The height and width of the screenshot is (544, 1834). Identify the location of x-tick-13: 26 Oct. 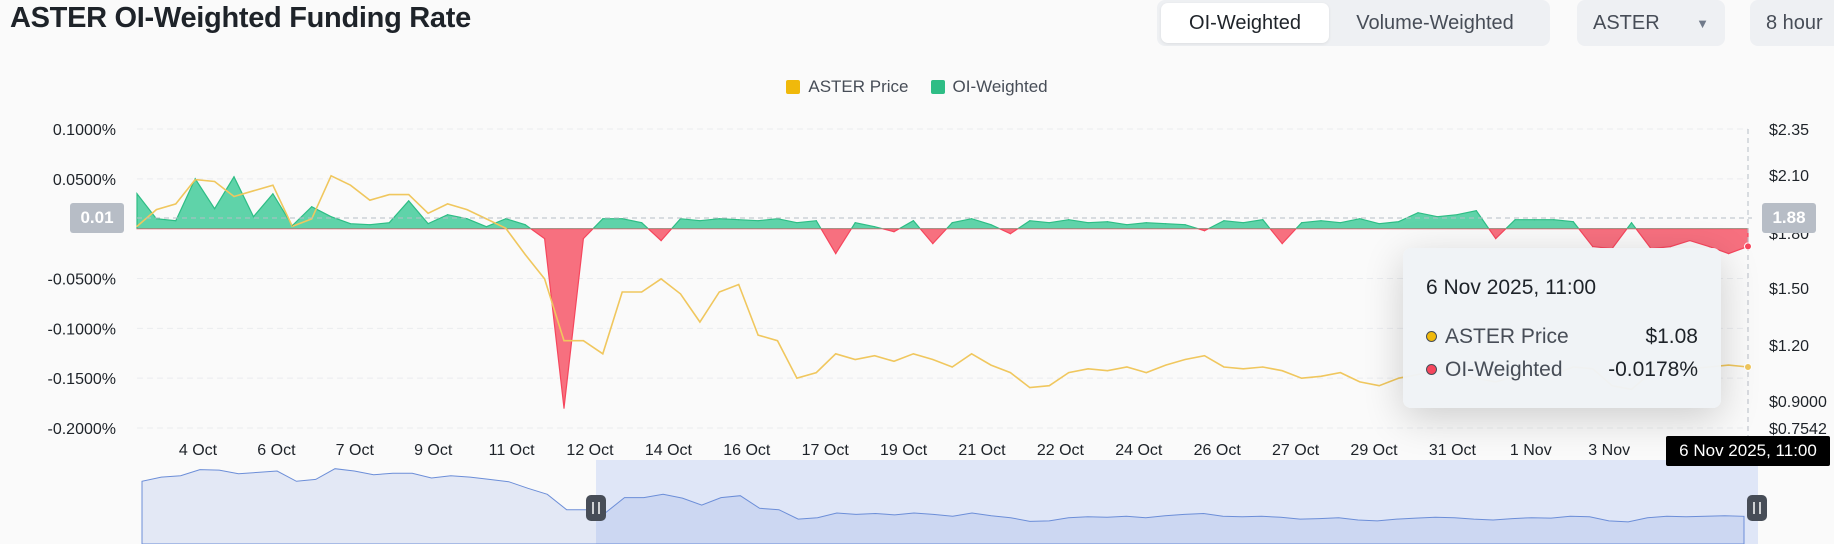
(1218, 450).